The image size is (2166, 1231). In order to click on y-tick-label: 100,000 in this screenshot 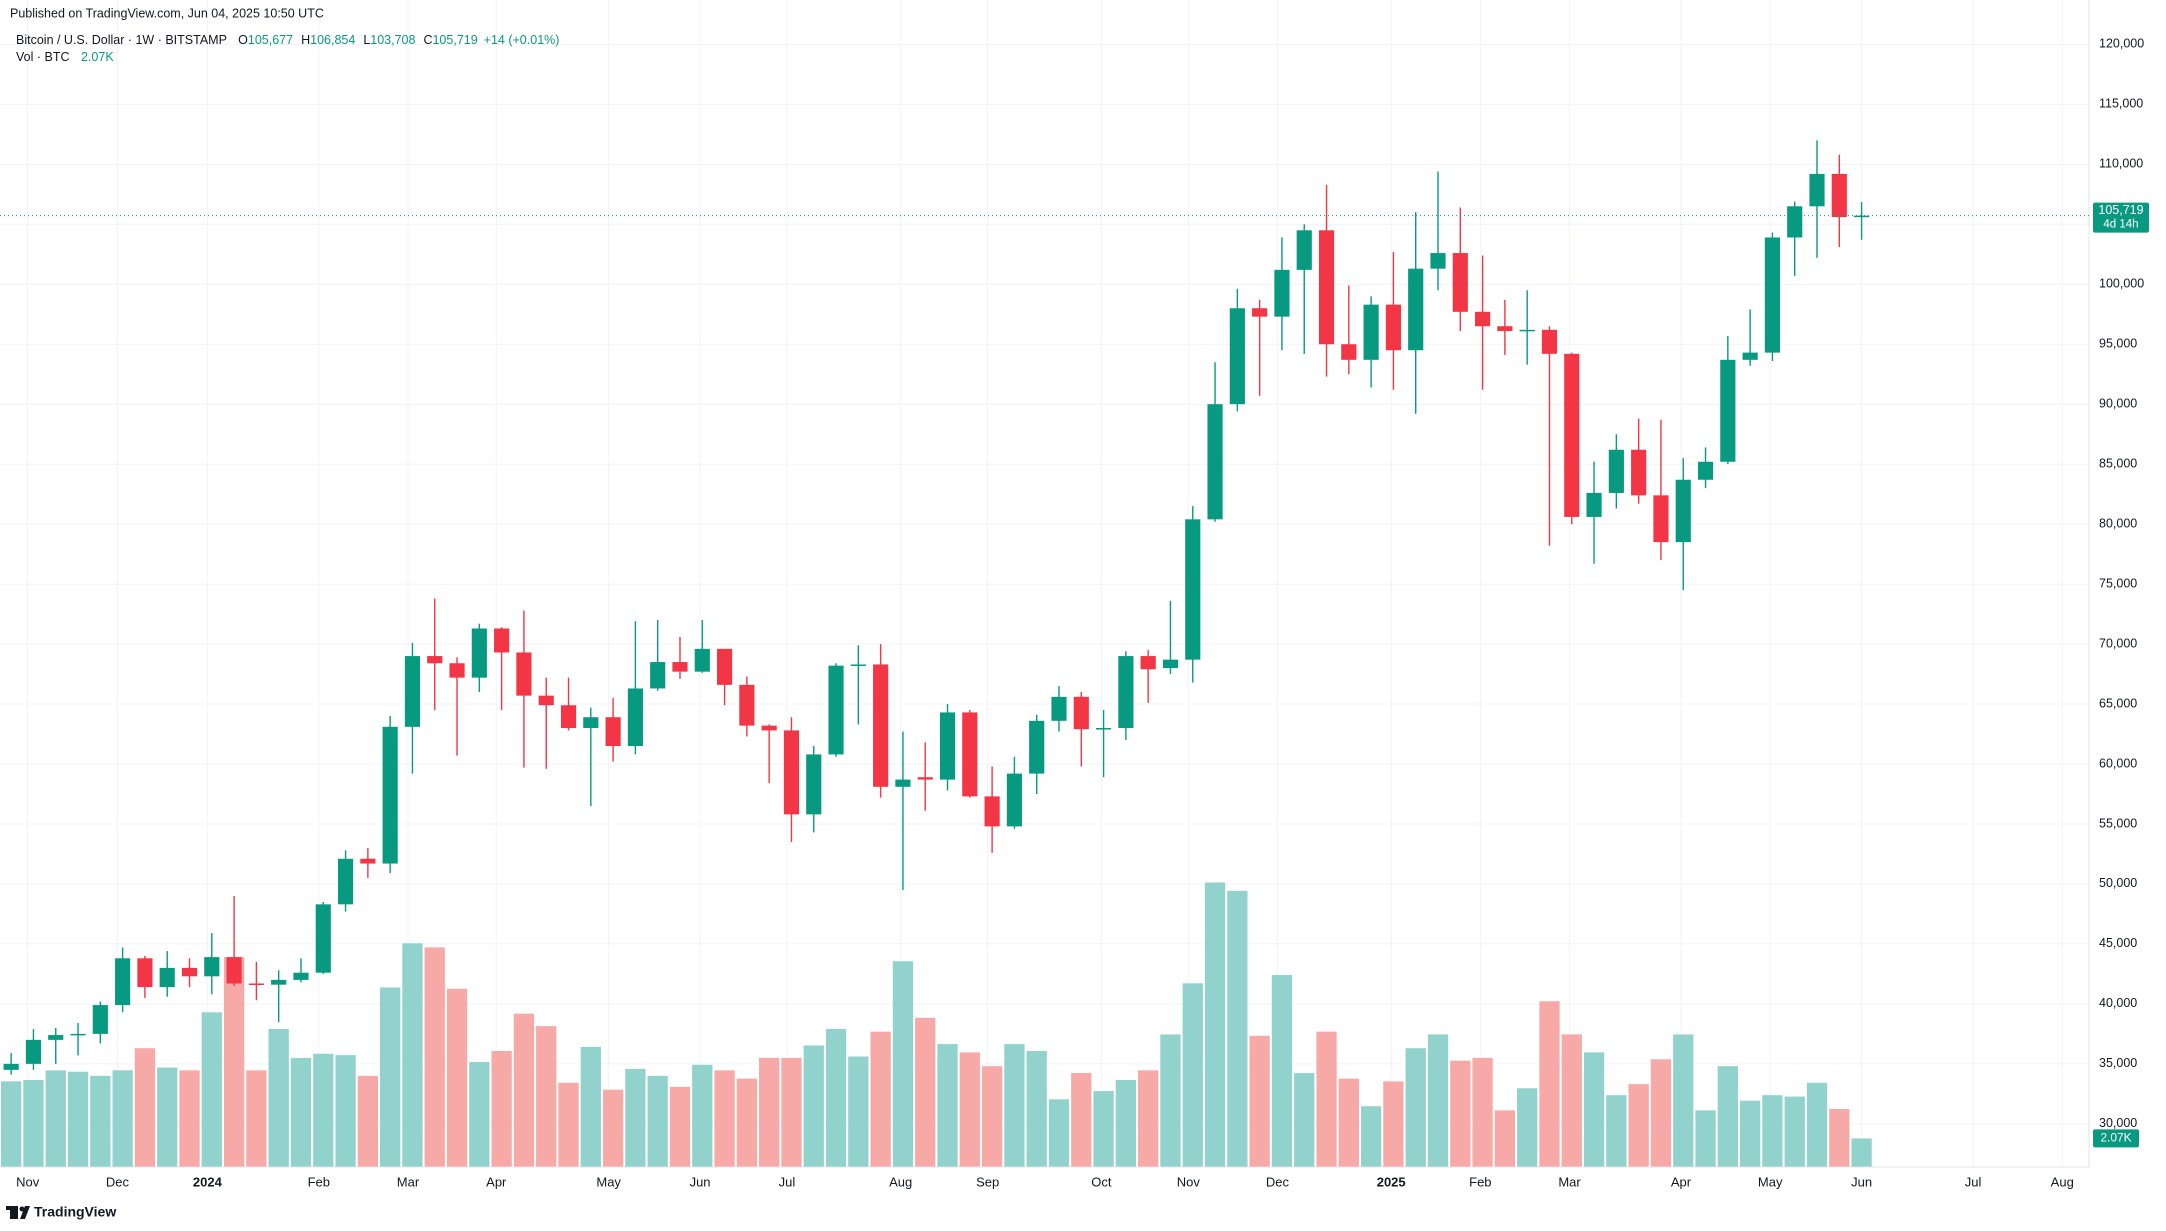, I will do `click(2121, 284)`.